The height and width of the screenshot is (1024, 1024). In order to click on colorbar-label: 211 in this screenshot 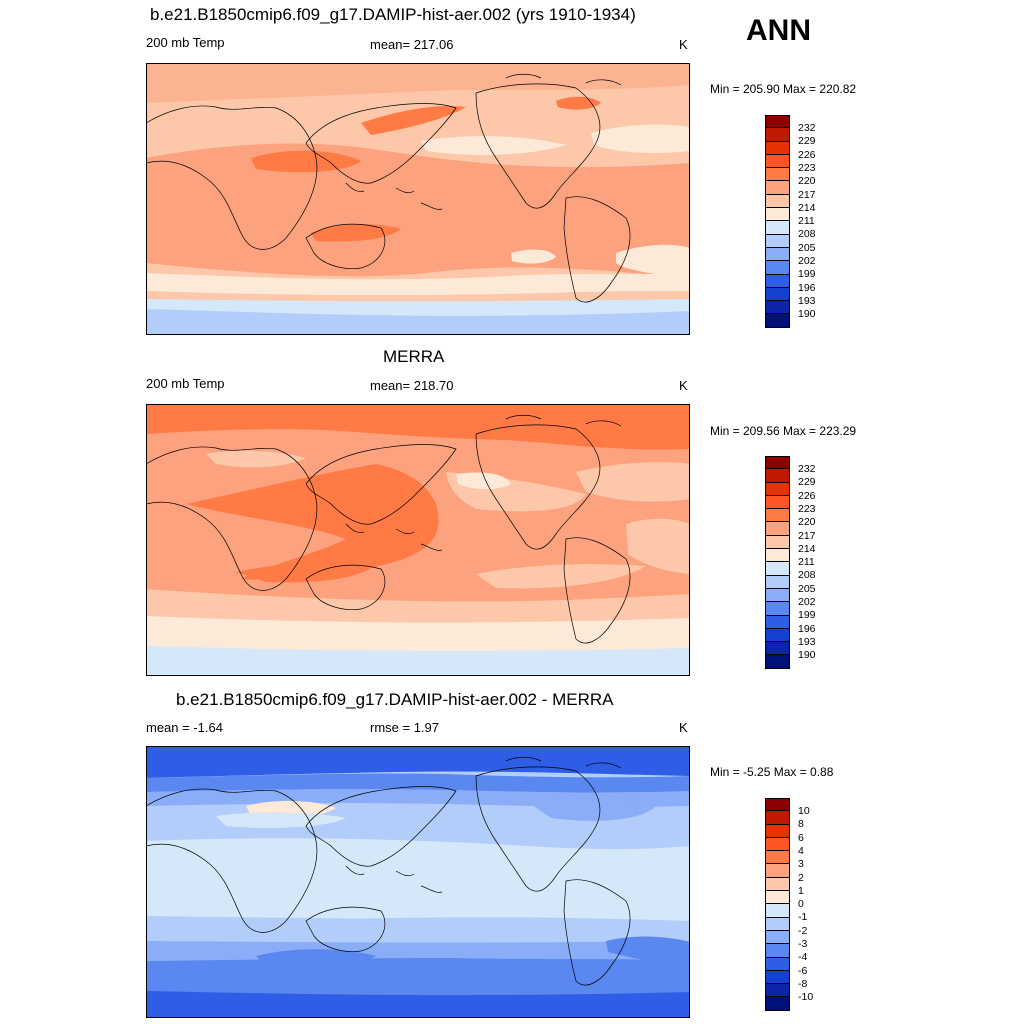, I will do `click(806, 221)`.